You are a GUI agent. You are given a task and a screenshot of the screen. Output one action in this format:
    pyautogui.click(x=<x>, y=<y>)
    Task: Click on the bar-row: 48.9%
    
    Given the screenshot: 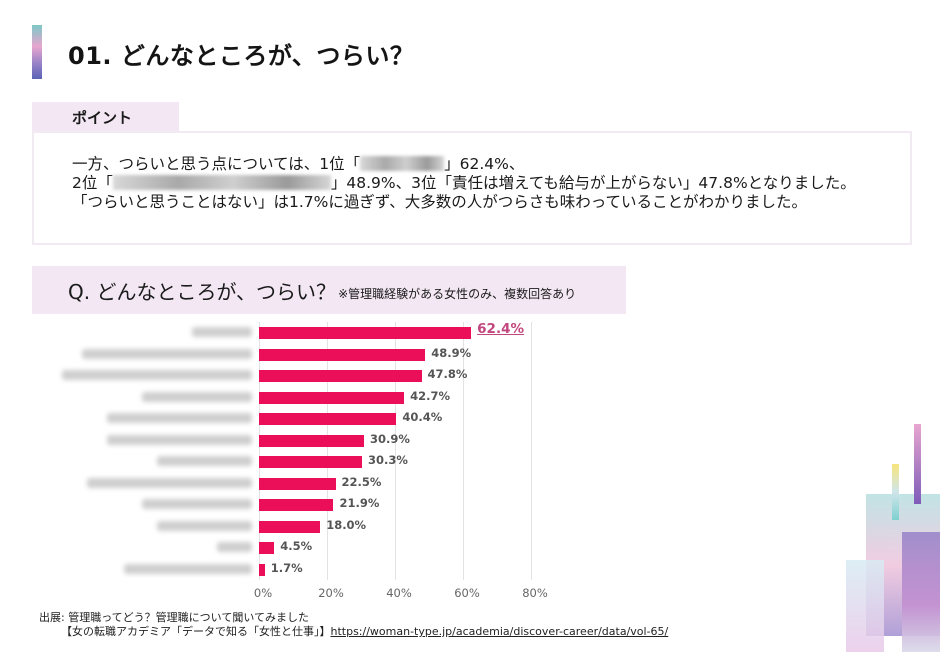 What is the action you would take?
    pyautogui.click(x=280, y=354)
    